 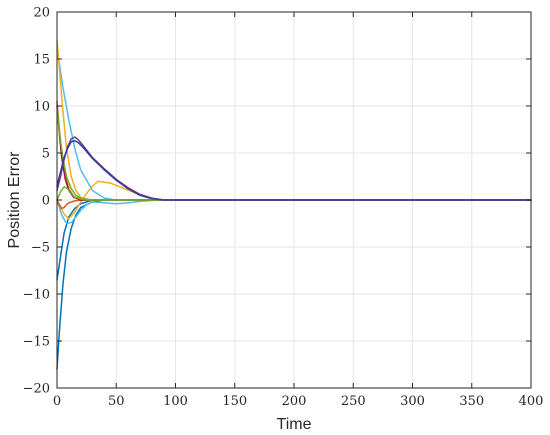 I want to click on y-tick-label: −20, so click(x=36, y=389).